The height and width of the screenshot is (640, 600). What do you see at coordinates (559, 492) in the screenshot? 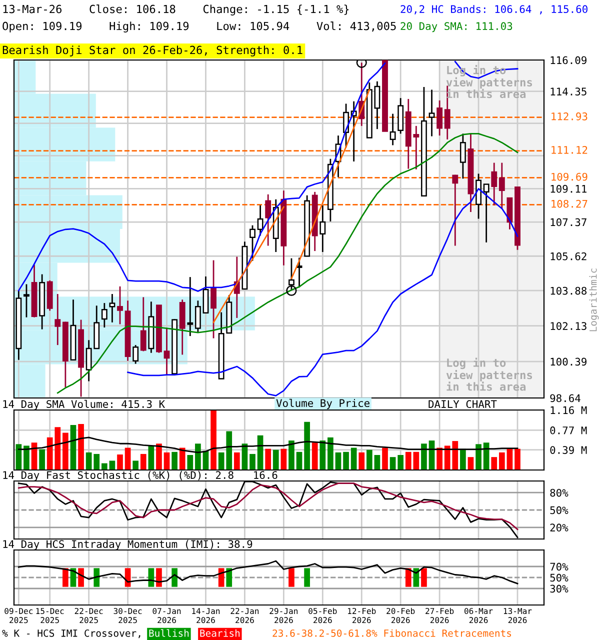
I see `y-tick-label: 80%` at bounding box center [559, 492].